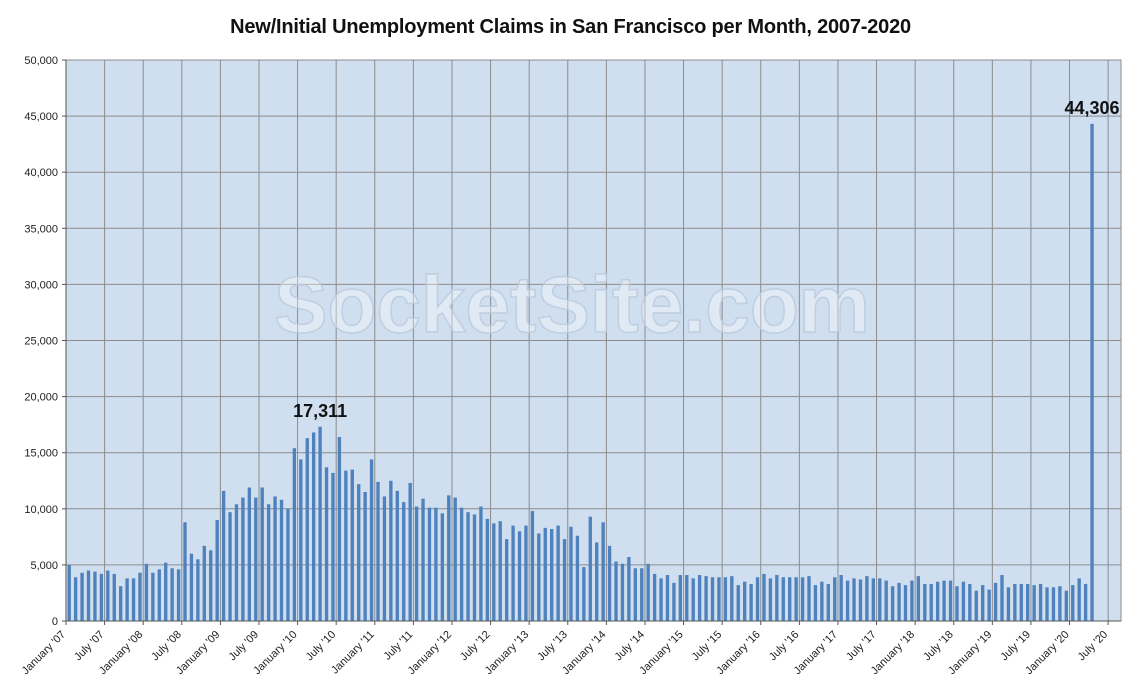  What do you see at coordinates (784, 646) in the screenshot?
I see `x-tick-label: July '16` at bounding box center [784, 646].